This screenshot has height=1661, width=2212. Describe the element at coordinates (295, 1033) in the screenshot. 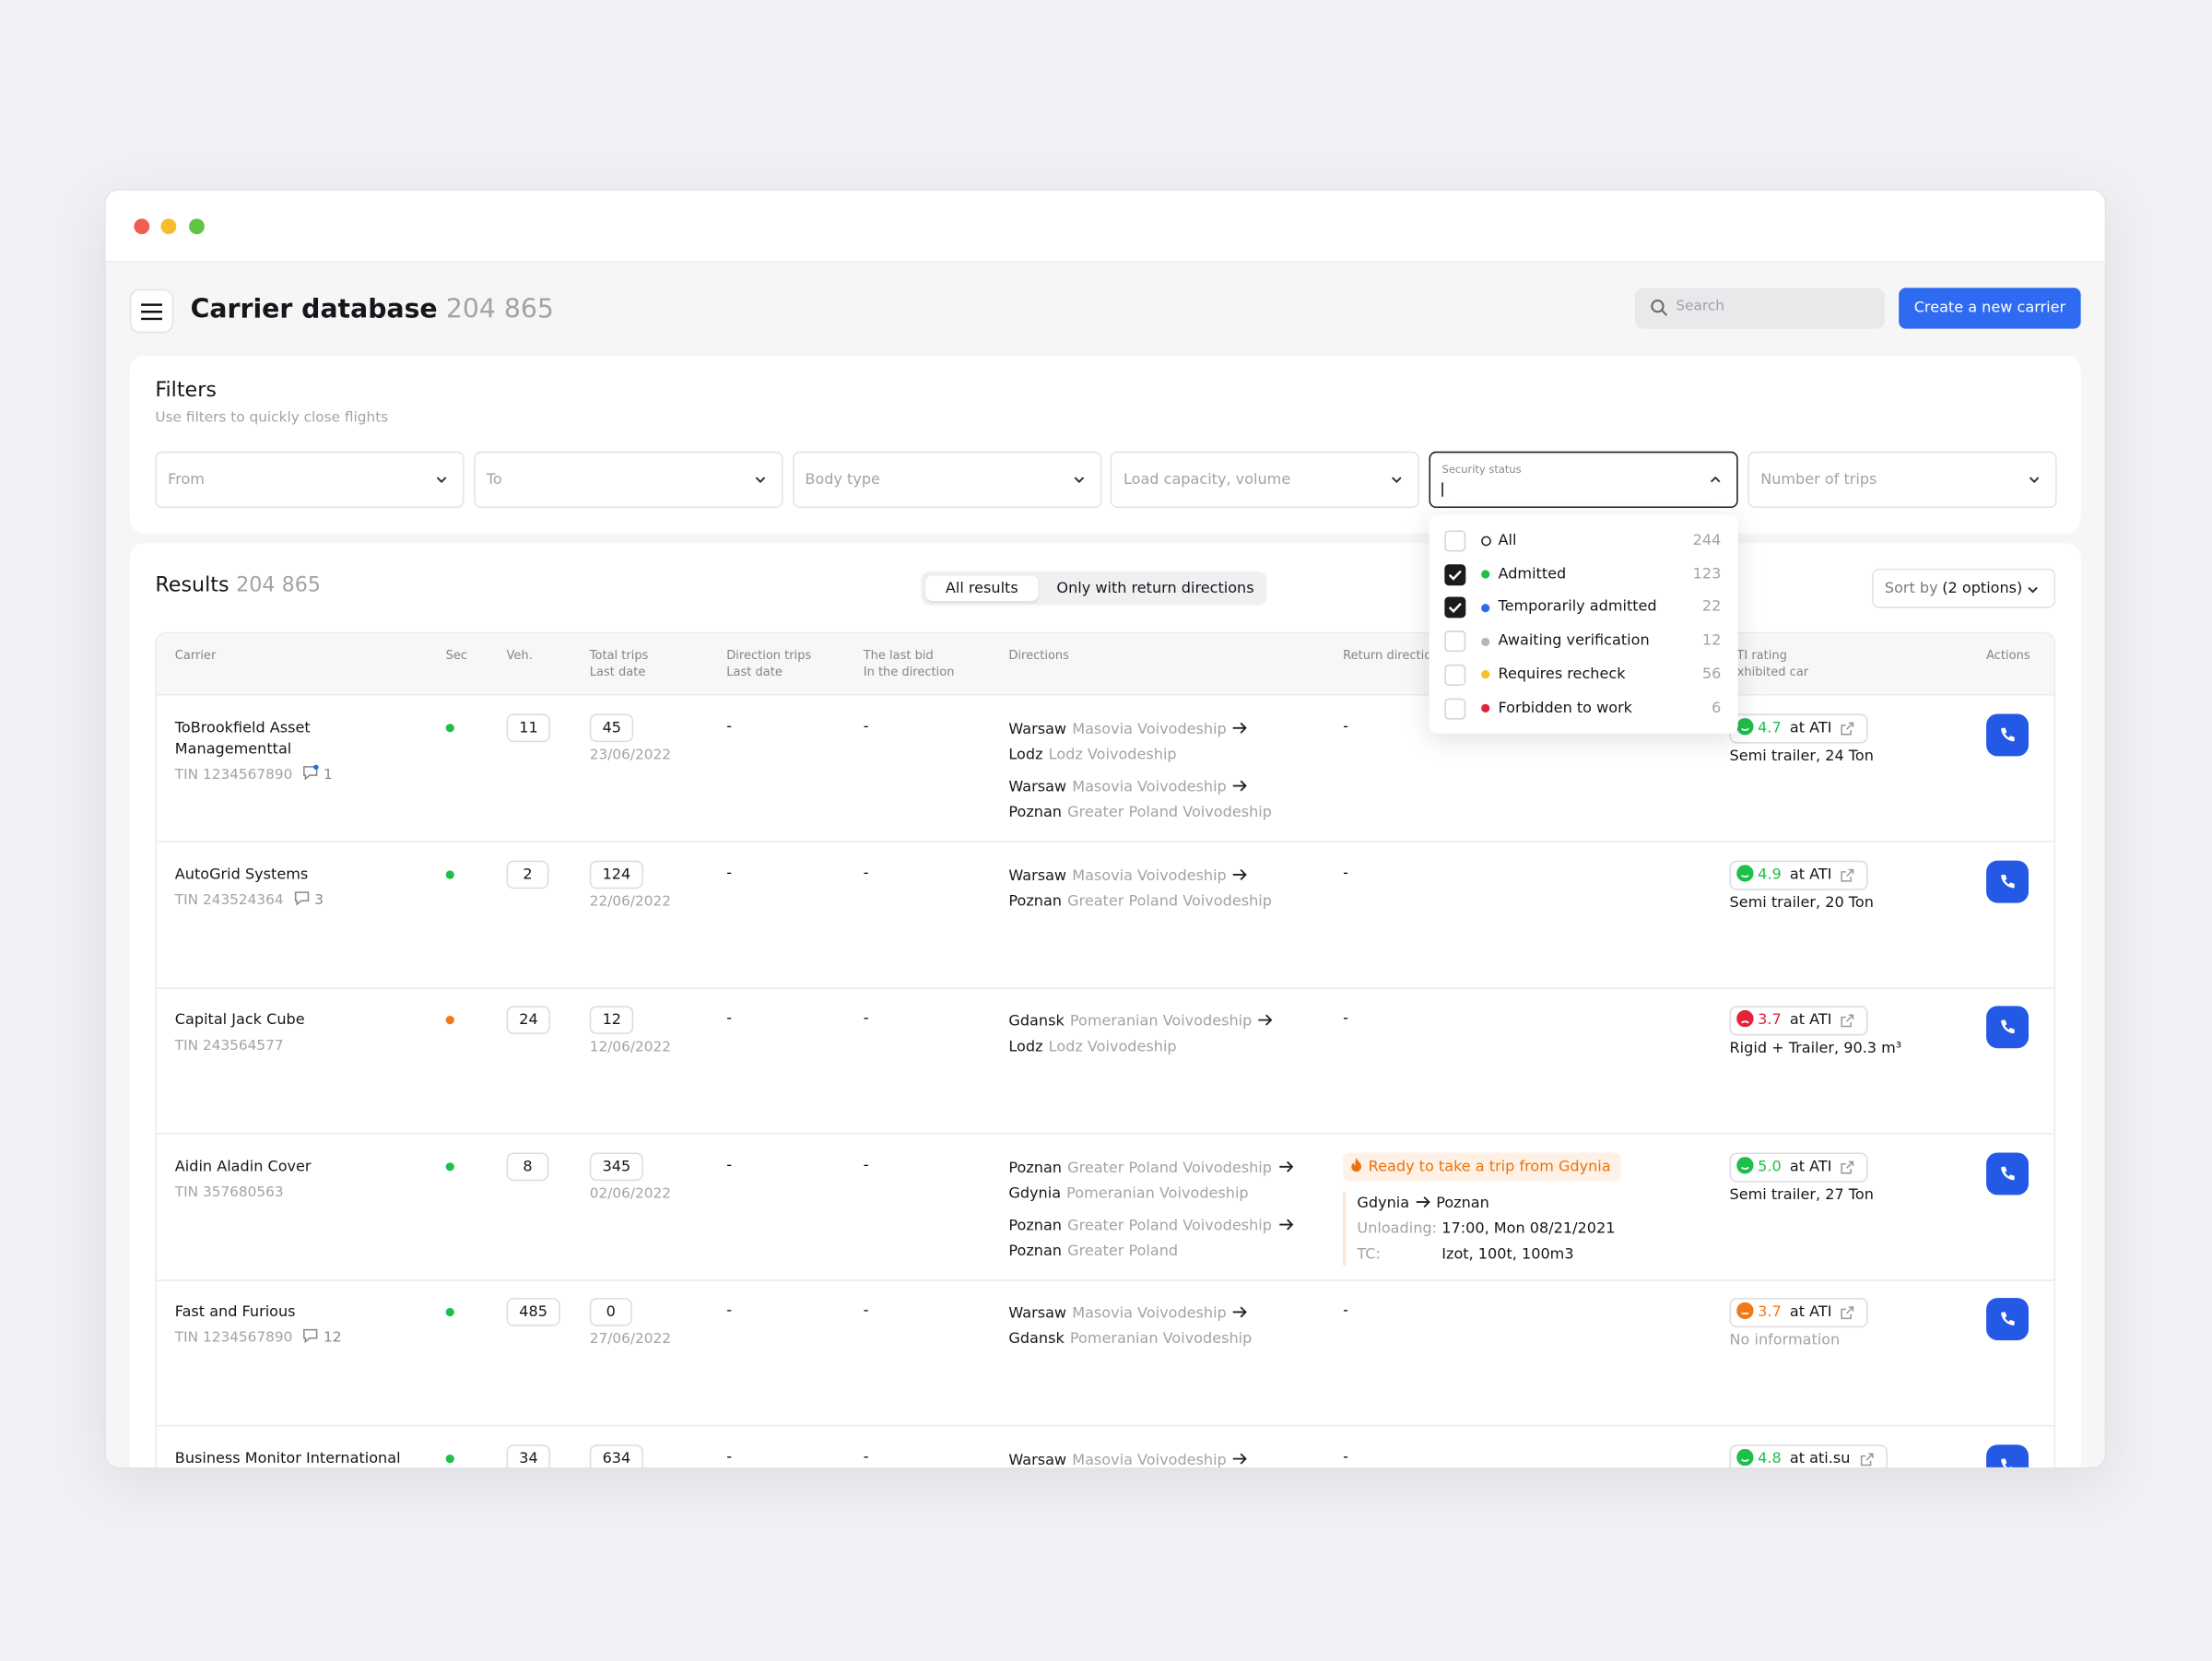

I see `carrier-cell: Capital Jack Cube TIN 243564577` at that location.